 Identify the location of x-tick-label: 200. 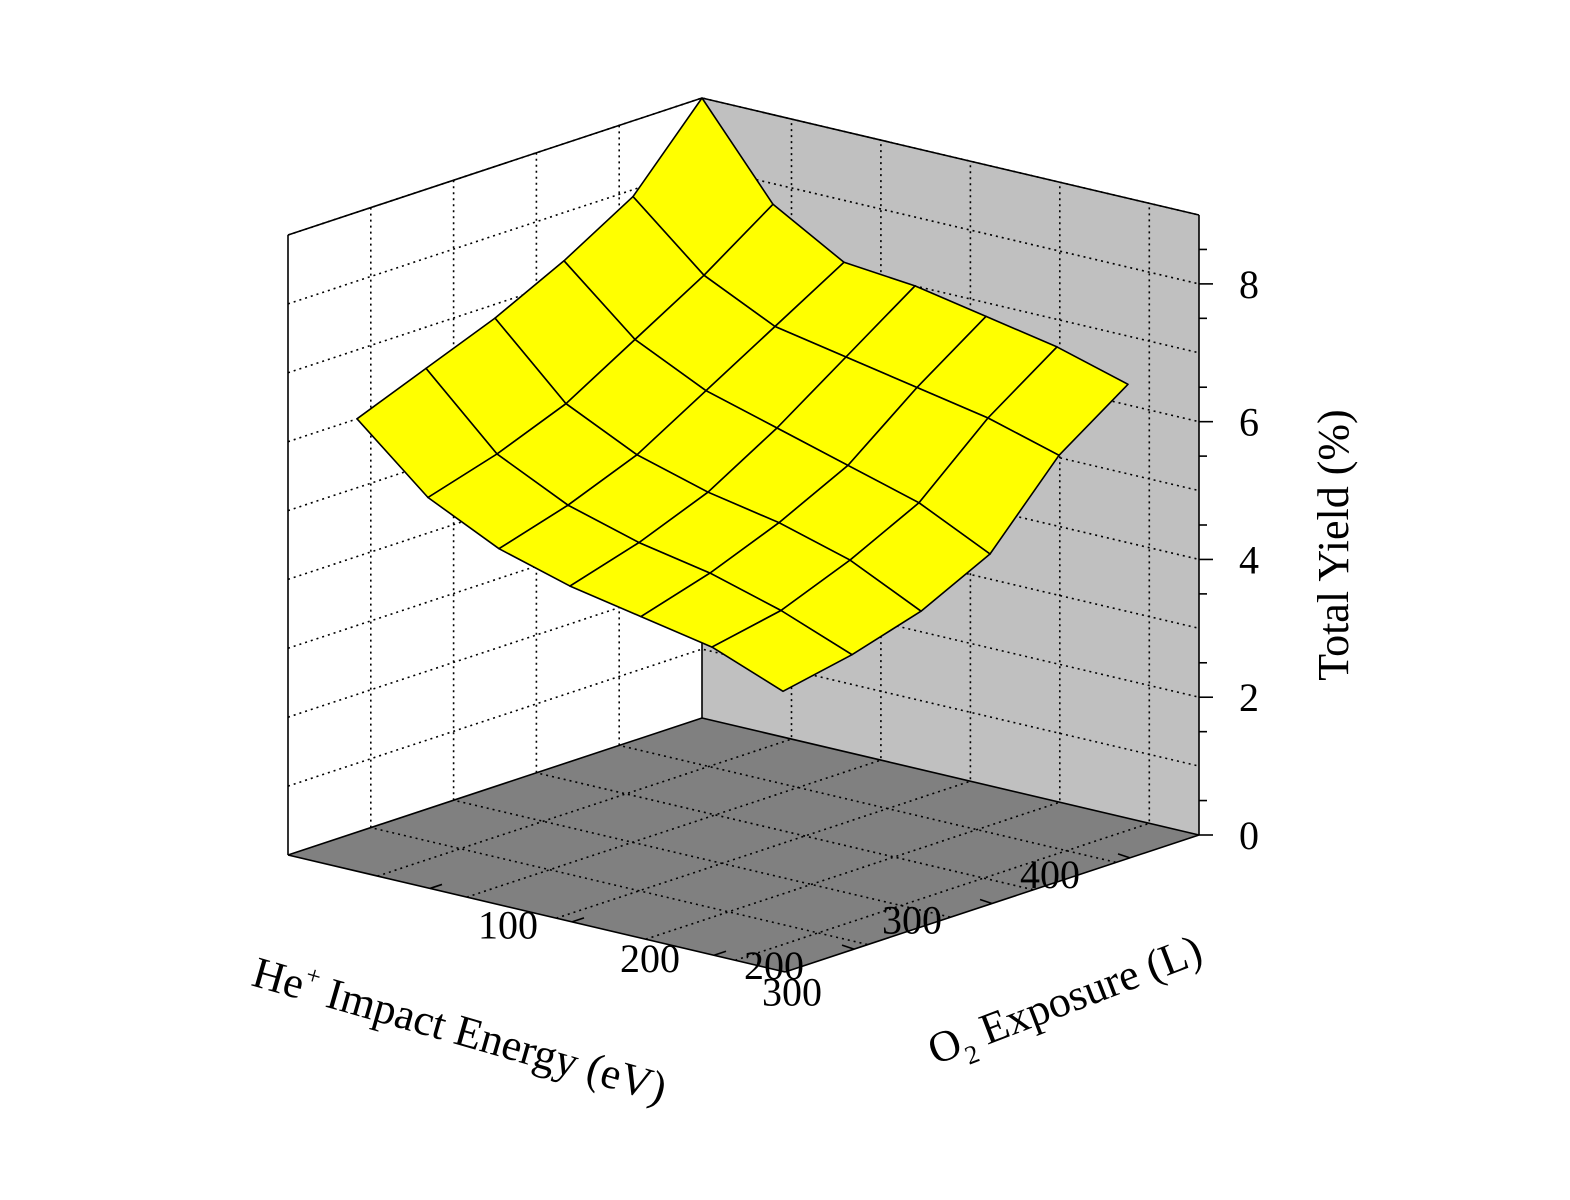
(774, 965).